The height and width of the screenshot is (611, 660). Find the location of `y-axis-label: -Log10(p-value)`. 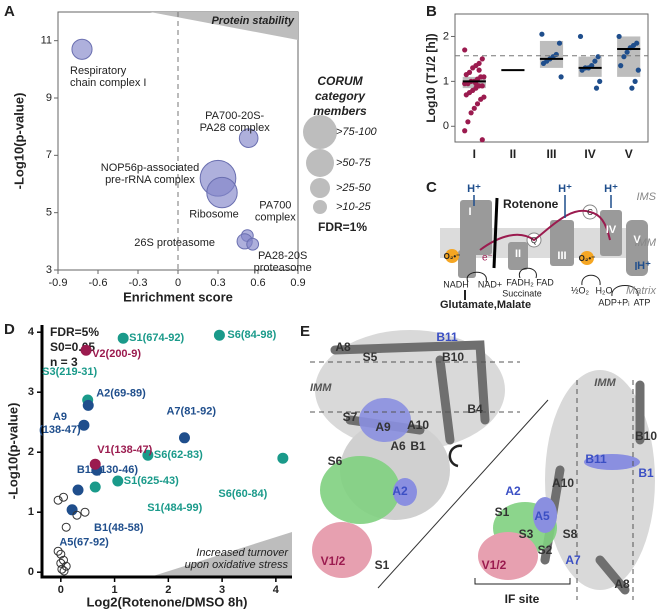

y-axis-label: -Log10(p-value) is located at coordinates (12, 451).